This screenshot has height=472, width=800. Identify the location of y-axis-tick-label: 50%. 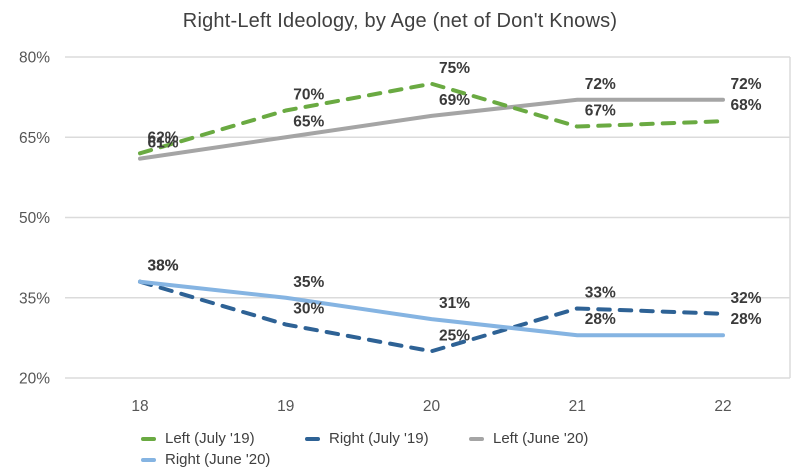
(34, 218).